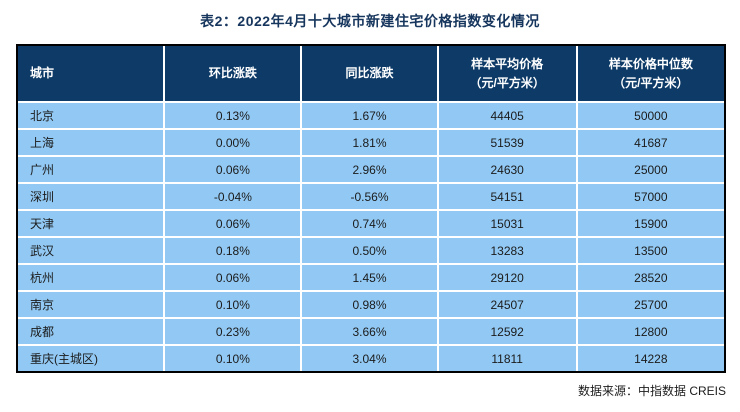 The width and height of the screenshot is (740, 412). What do you see at coordinates (368, 303) in the screenshot?
I see `cell-yoy-change: 0.98%` at bounding box center [368, 303].